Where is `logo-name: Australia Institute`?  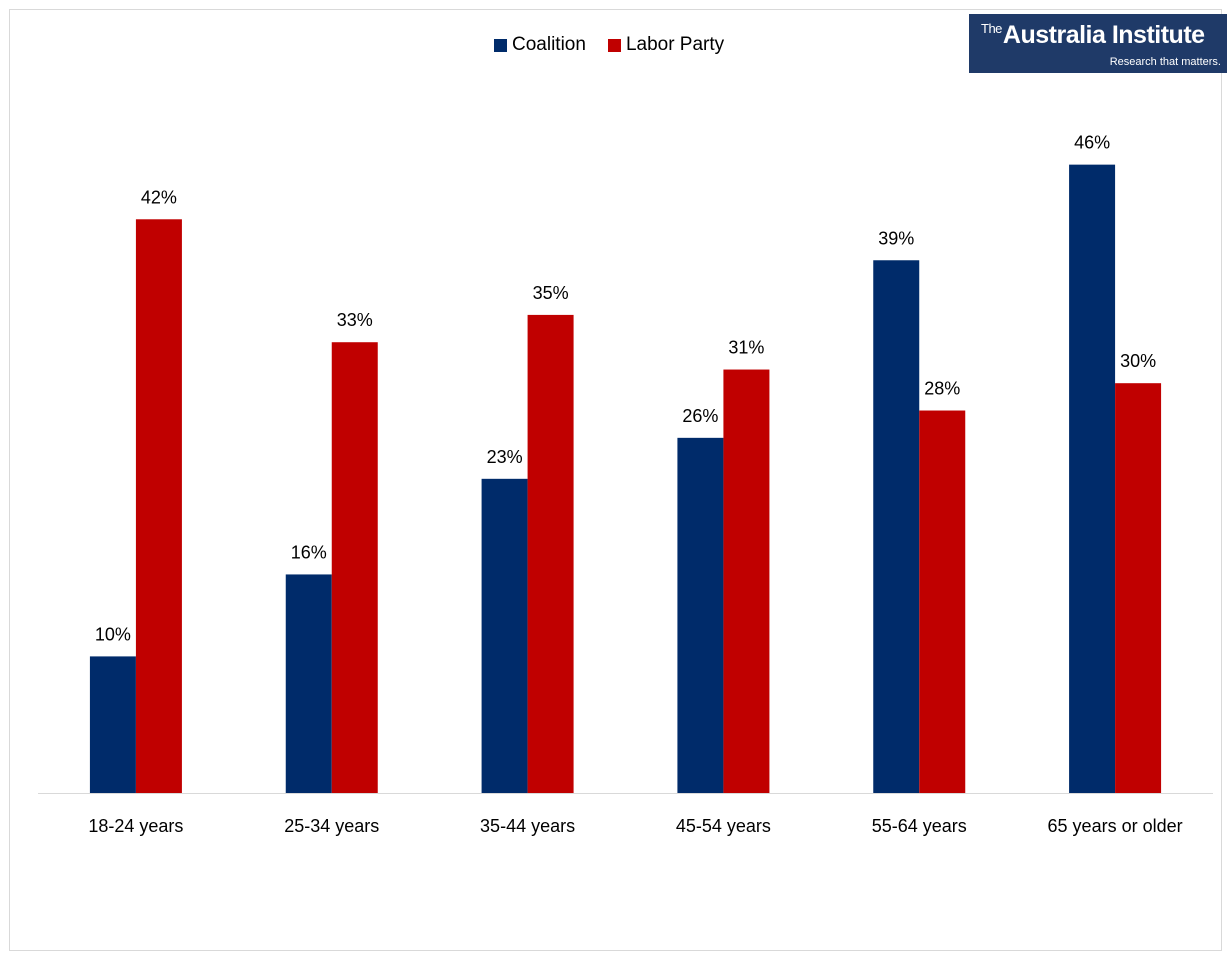
logo-name: Australia Institute is located at coordinates (1103, 35).